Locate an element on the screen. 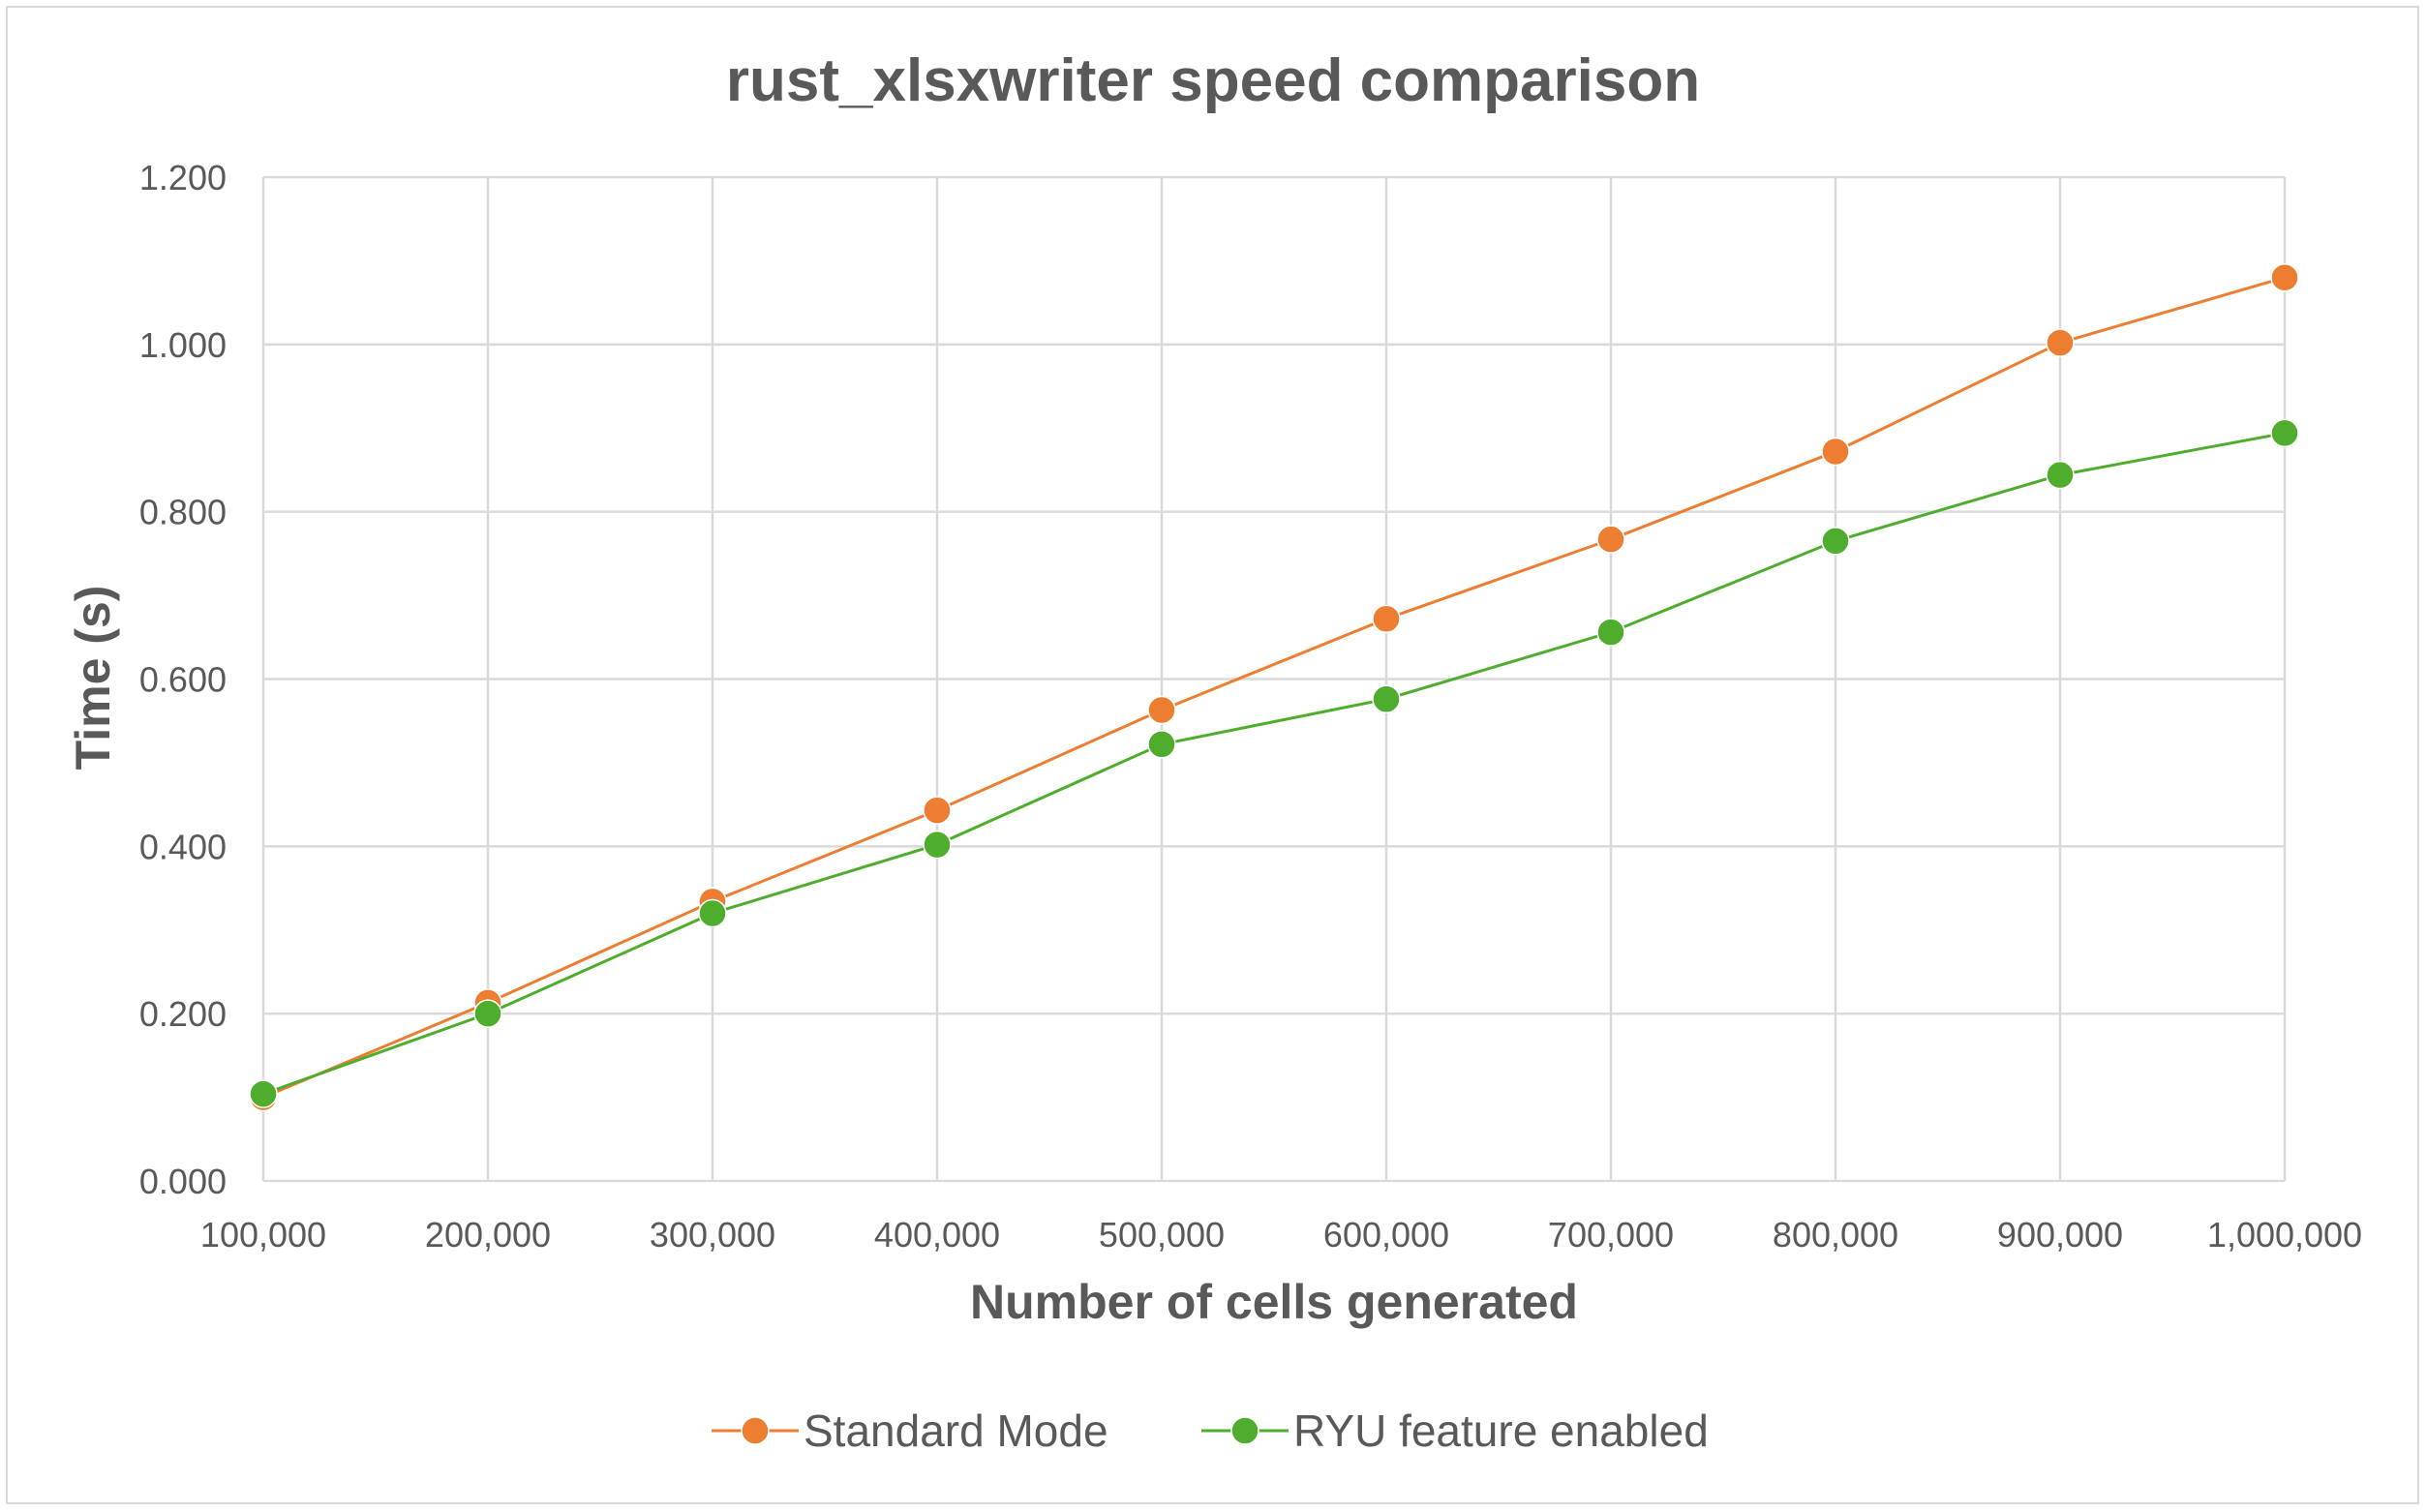 Image resolution: width=2427 pixels, height=1512 pixels. x-tick-label: 1,000,000 is located at coordinates (2284, 1235).